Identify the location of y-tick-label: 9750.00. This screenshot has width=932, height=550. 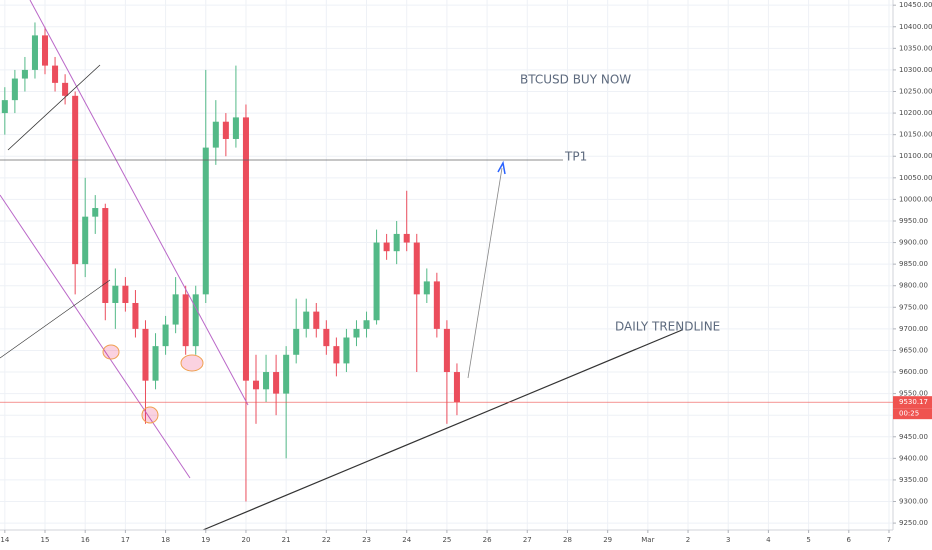
(913, 307).